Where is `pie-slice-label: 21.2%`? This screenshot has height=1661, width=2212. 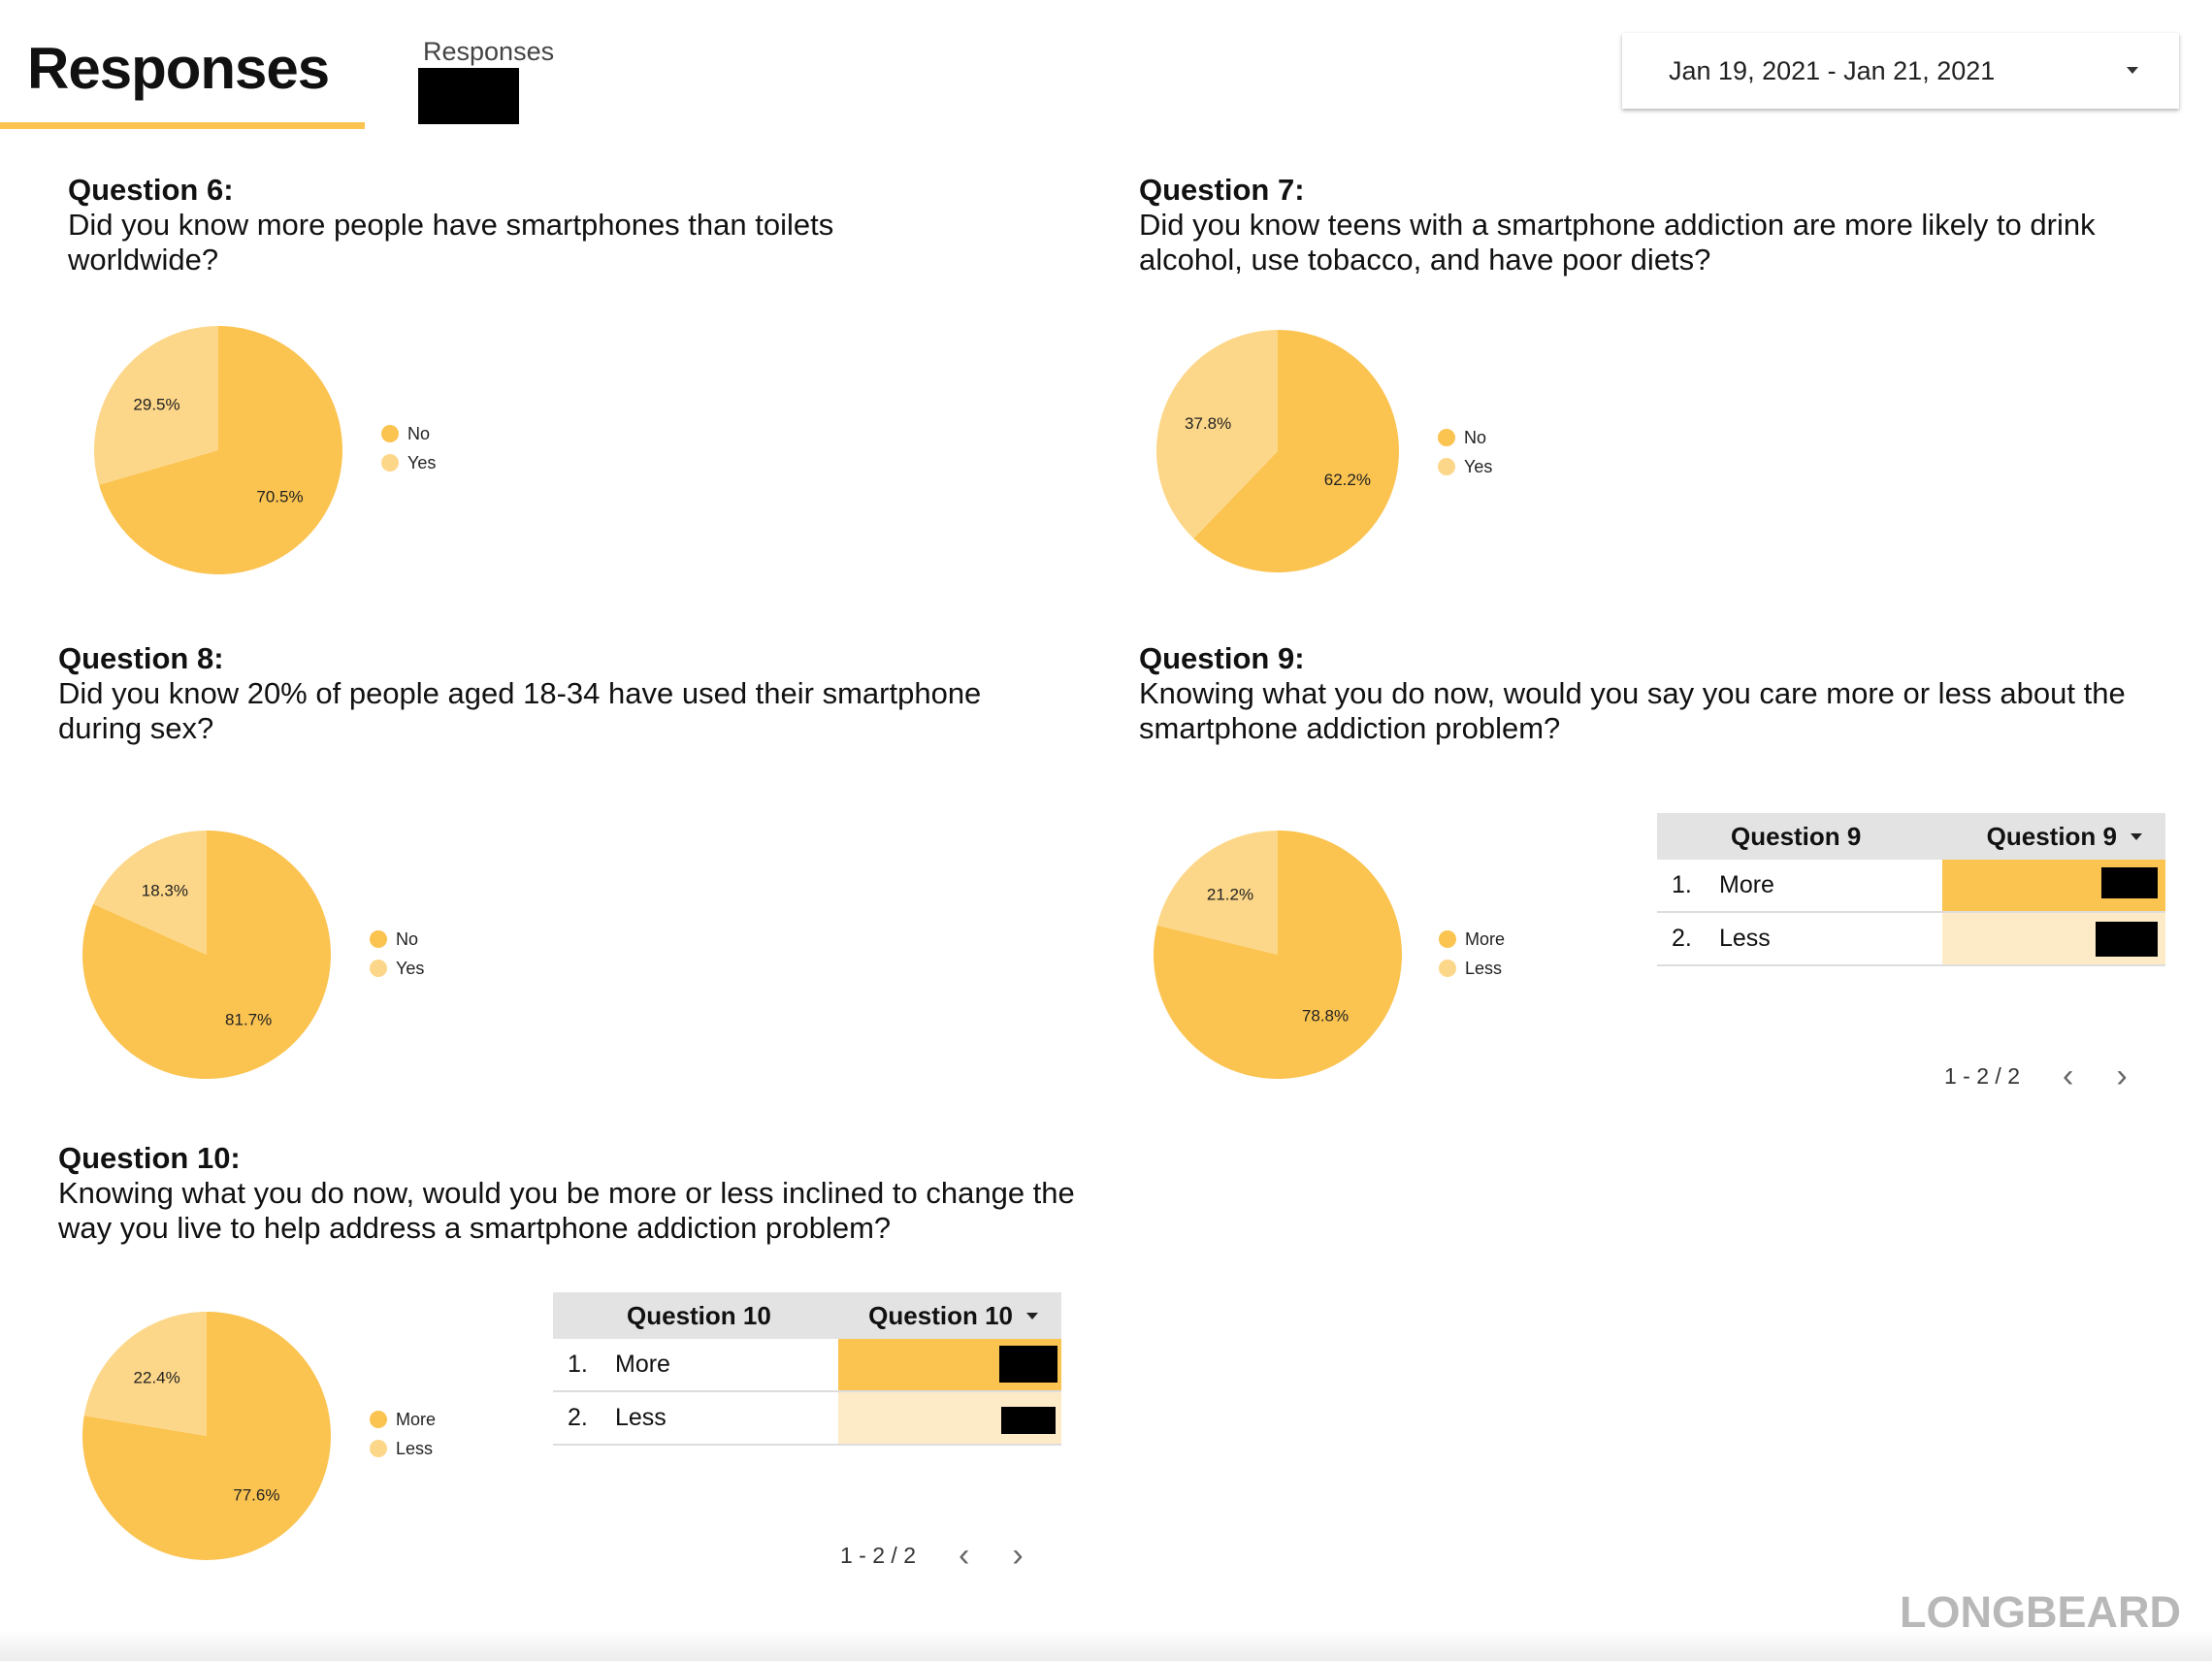 pie-slice-label: 21.2% is located at coordinates (1230, 895).